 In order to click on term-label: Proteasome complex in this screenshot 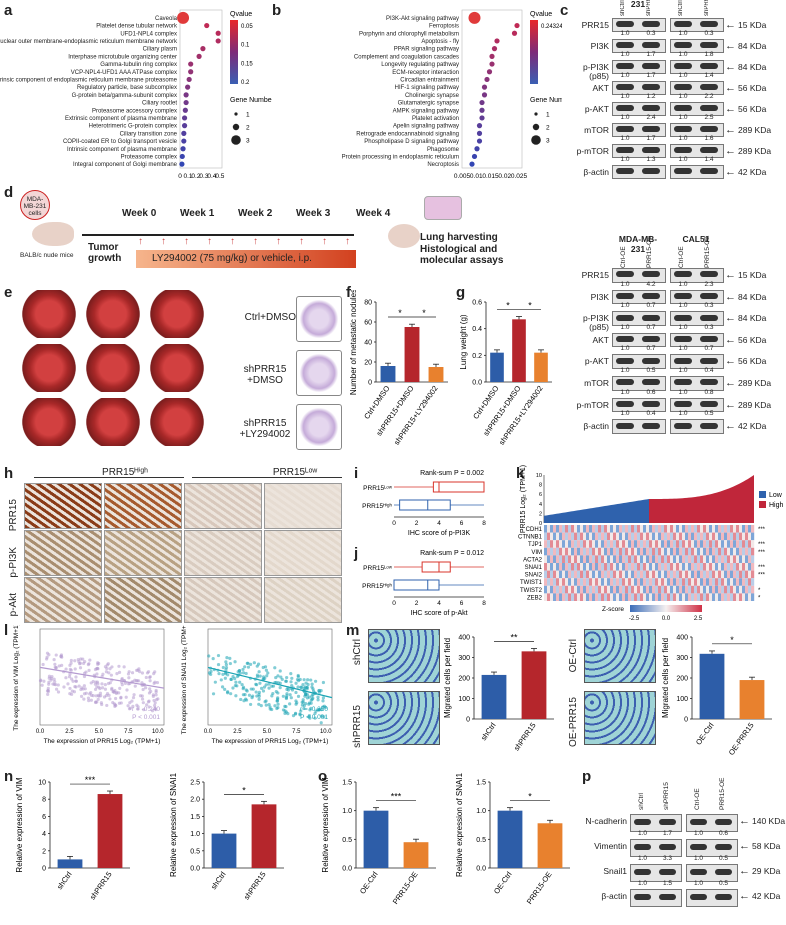, I will do `click(149, 157)`.